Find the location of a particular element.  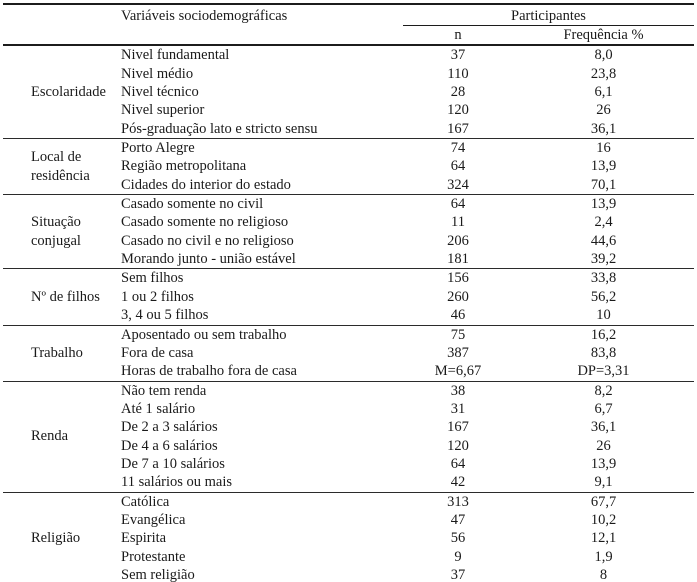

table-row: Região metropolitana 64 13,9 is located at coordinates (348, 166).